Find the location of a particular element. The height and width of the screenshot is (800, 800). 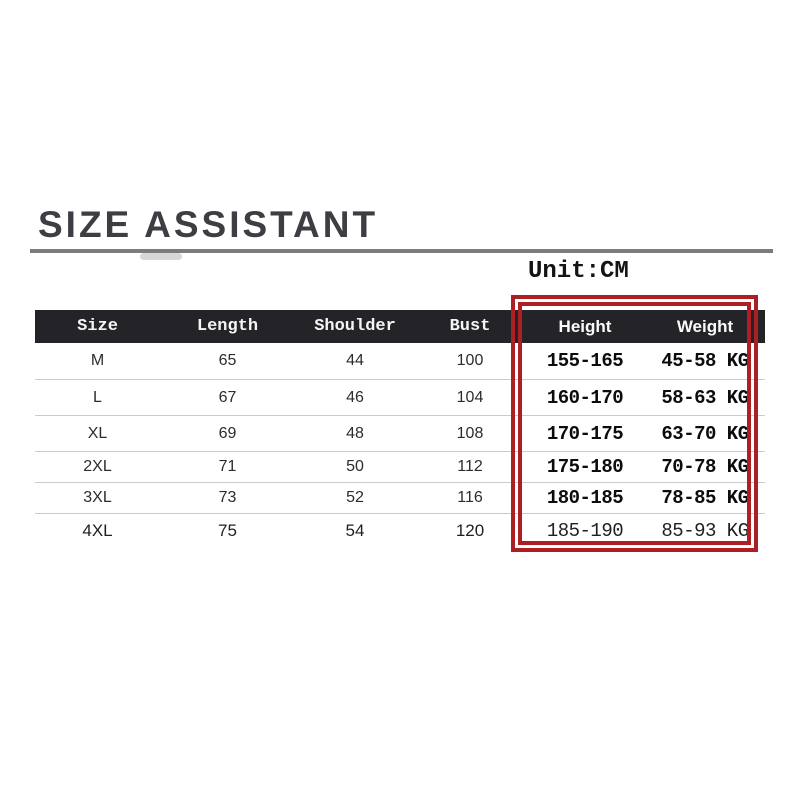

table-cell-weight: 63-70 KG is located at coordinates (705, 433).